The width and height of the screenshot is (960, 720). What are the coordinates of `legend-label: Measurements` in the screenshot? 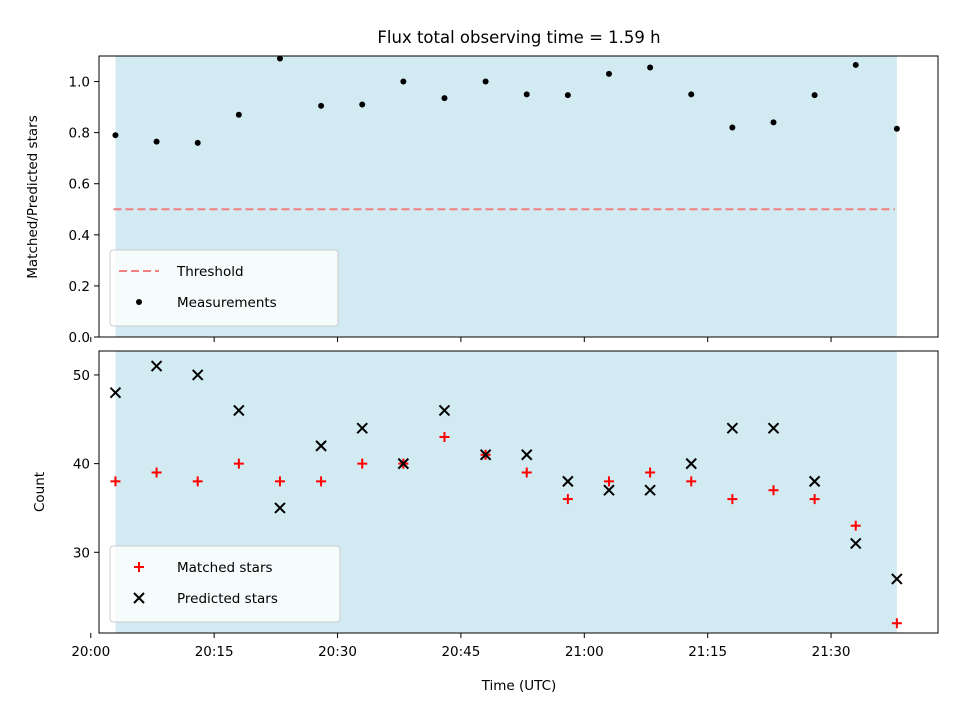 It's located at (227, 303).